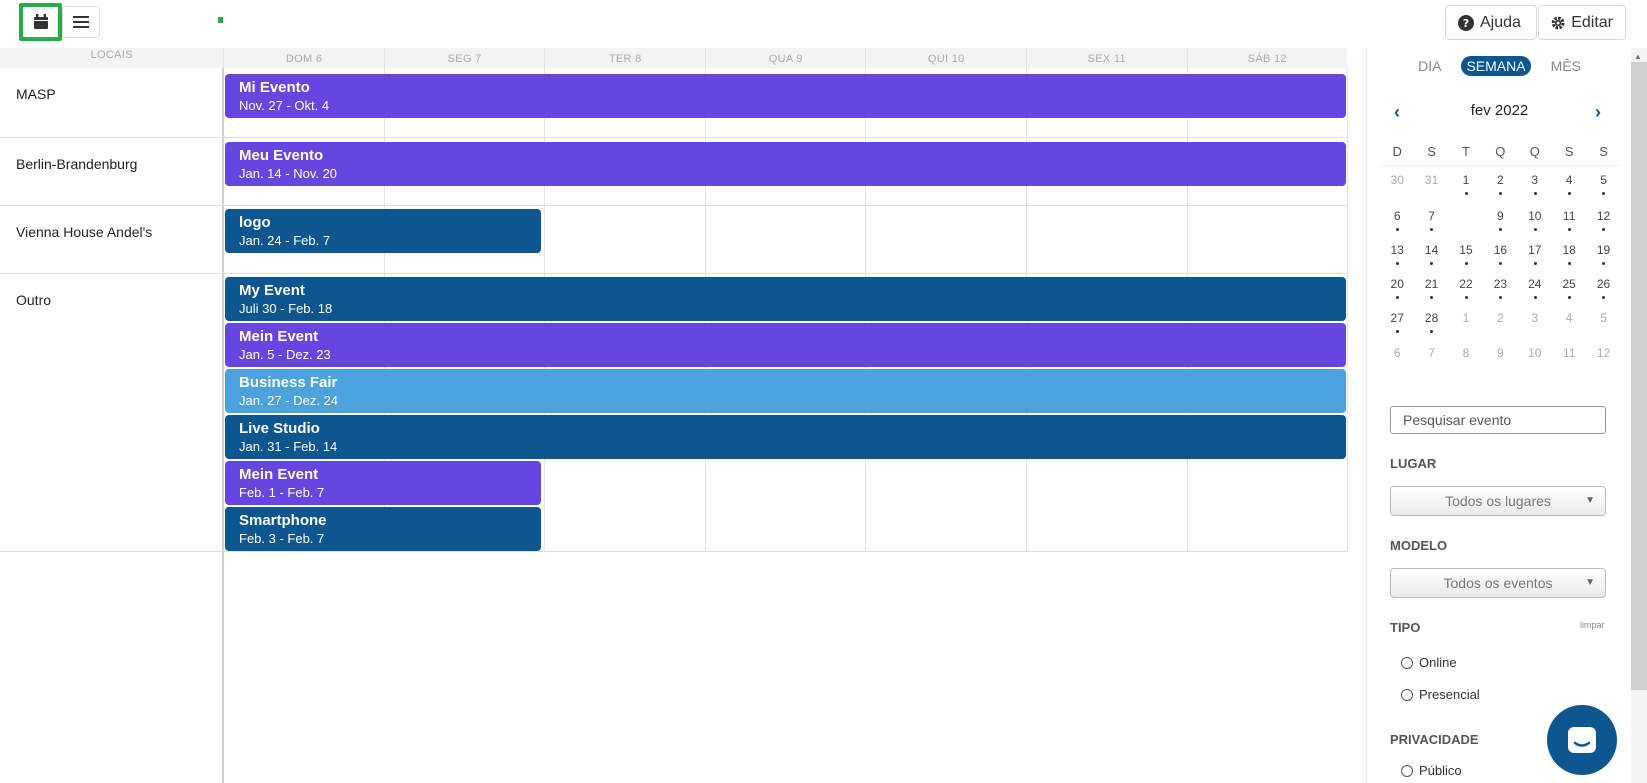  Describe the element at coordinates (624, 58) in the screenshot. I see `day-header: TER 8` at that location.